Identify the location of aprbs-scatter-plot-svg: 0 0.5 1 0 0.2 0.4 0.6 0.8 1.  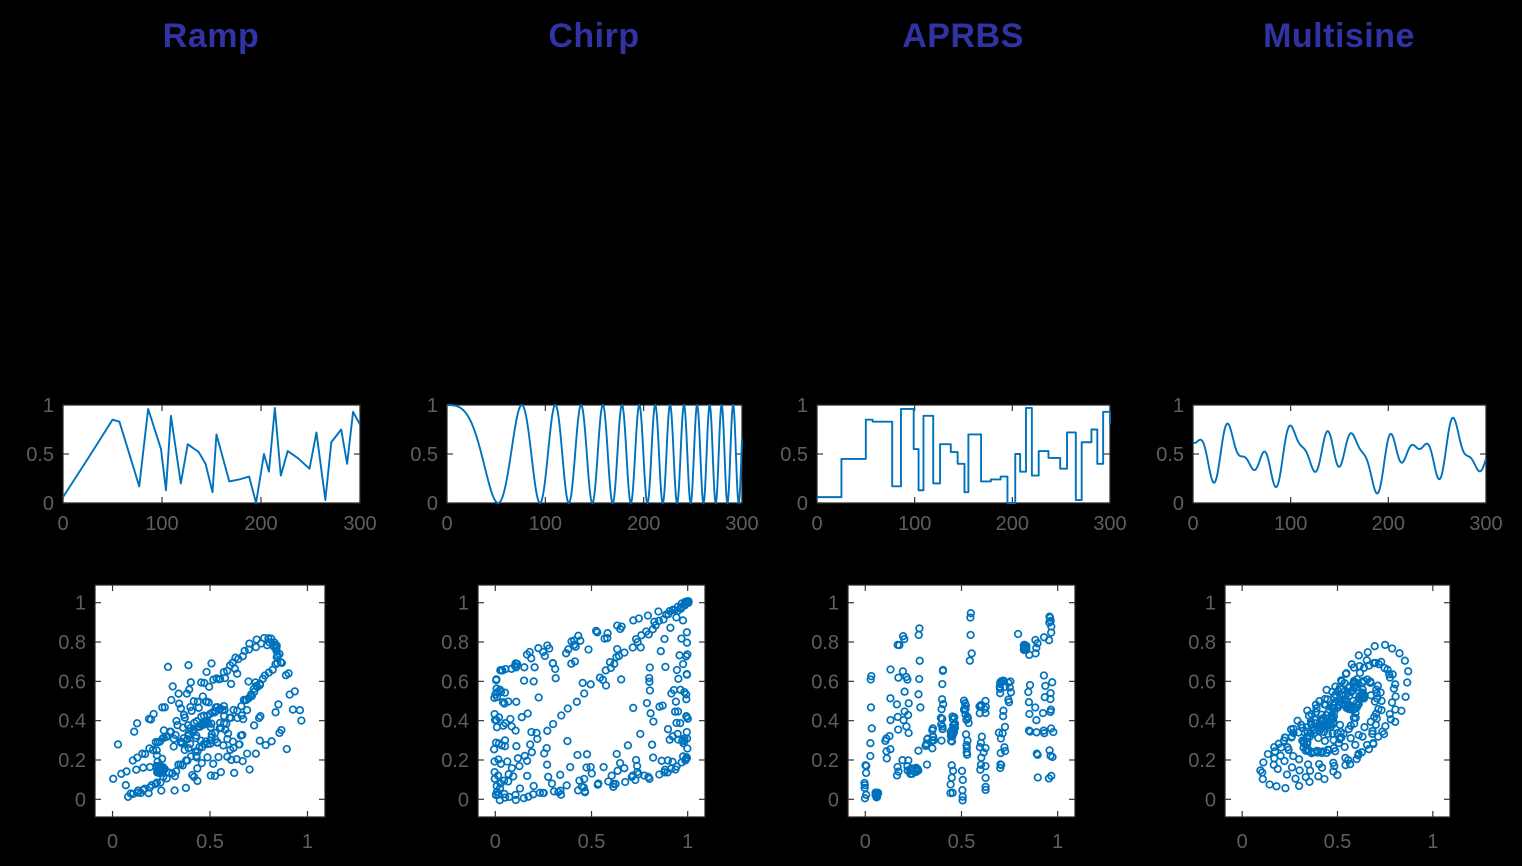
(943, 718).